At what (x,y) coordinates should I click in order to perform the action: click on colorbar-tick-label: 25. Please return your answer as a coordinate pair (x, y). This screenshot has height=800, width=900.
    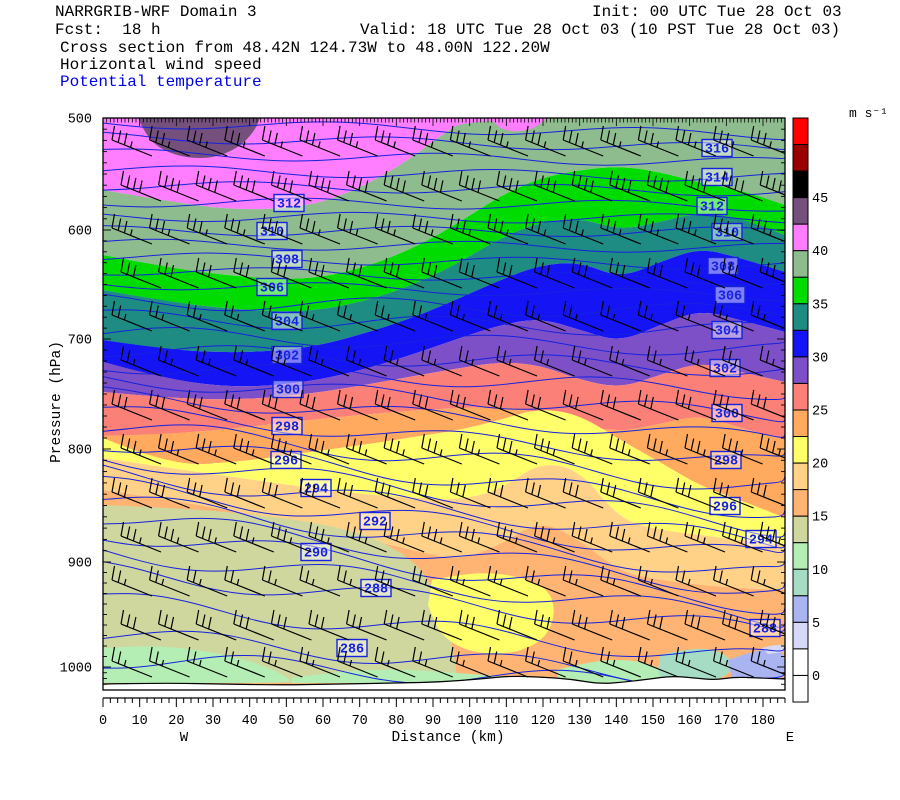
    Looking at the image, I should click on (820, 412).